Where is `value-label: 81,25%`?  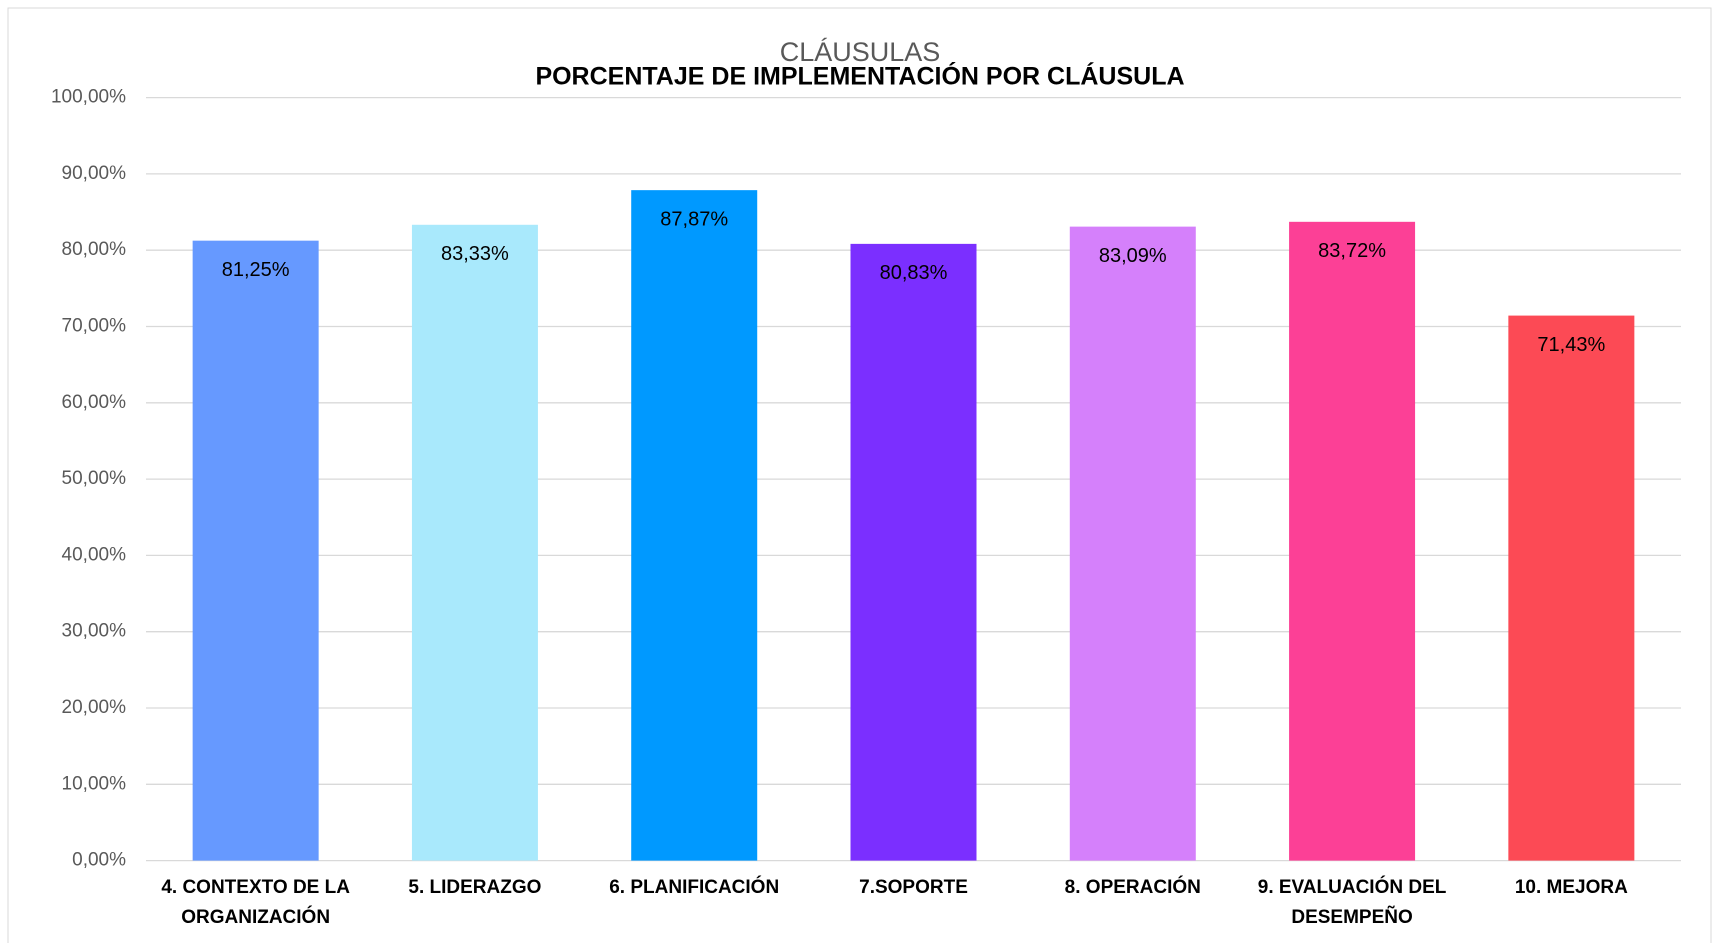 value-label: 81,25% is located at coordinates (256, 270).